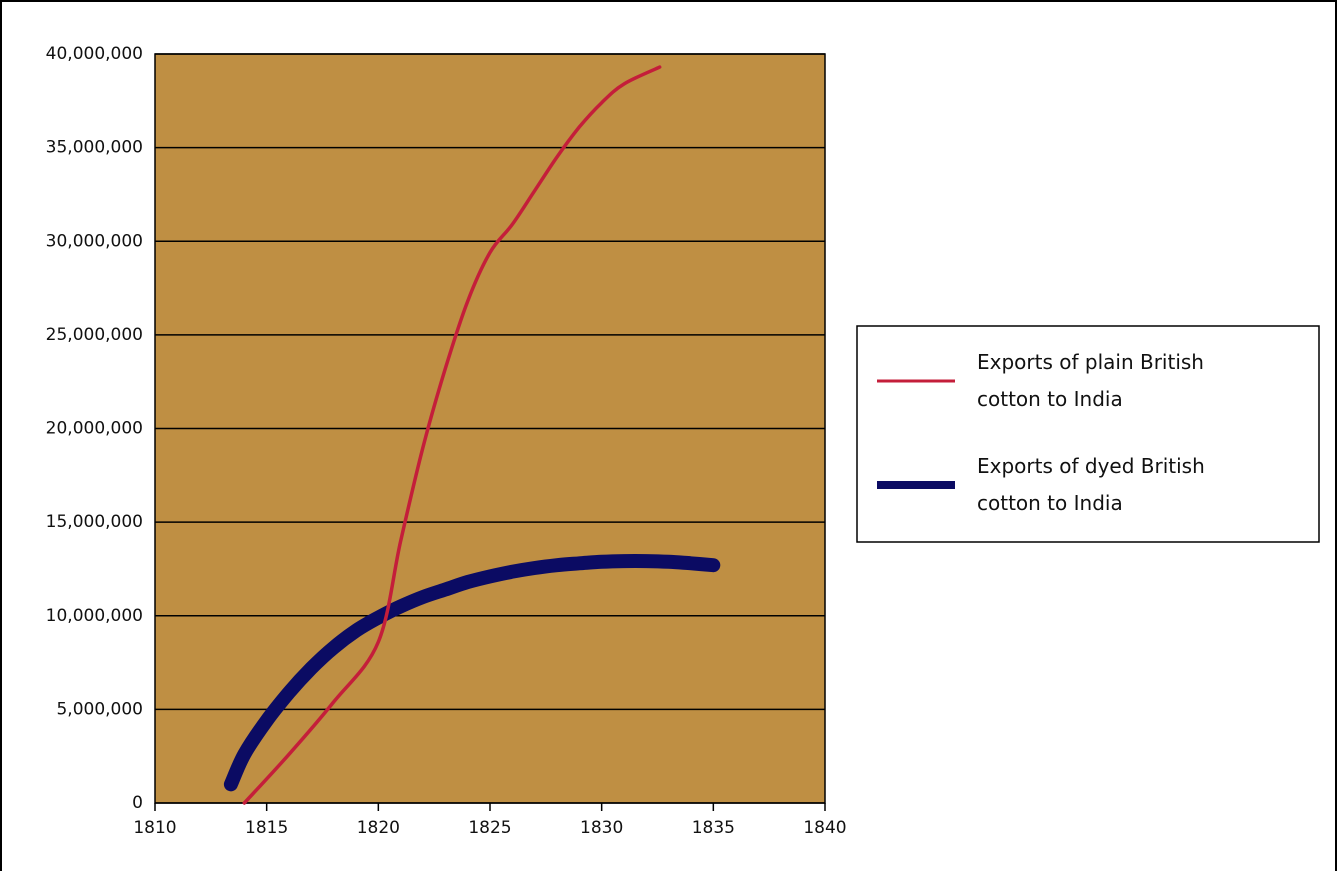  I want to click on y-tick-label: 20,000,000, so click(94, 429).